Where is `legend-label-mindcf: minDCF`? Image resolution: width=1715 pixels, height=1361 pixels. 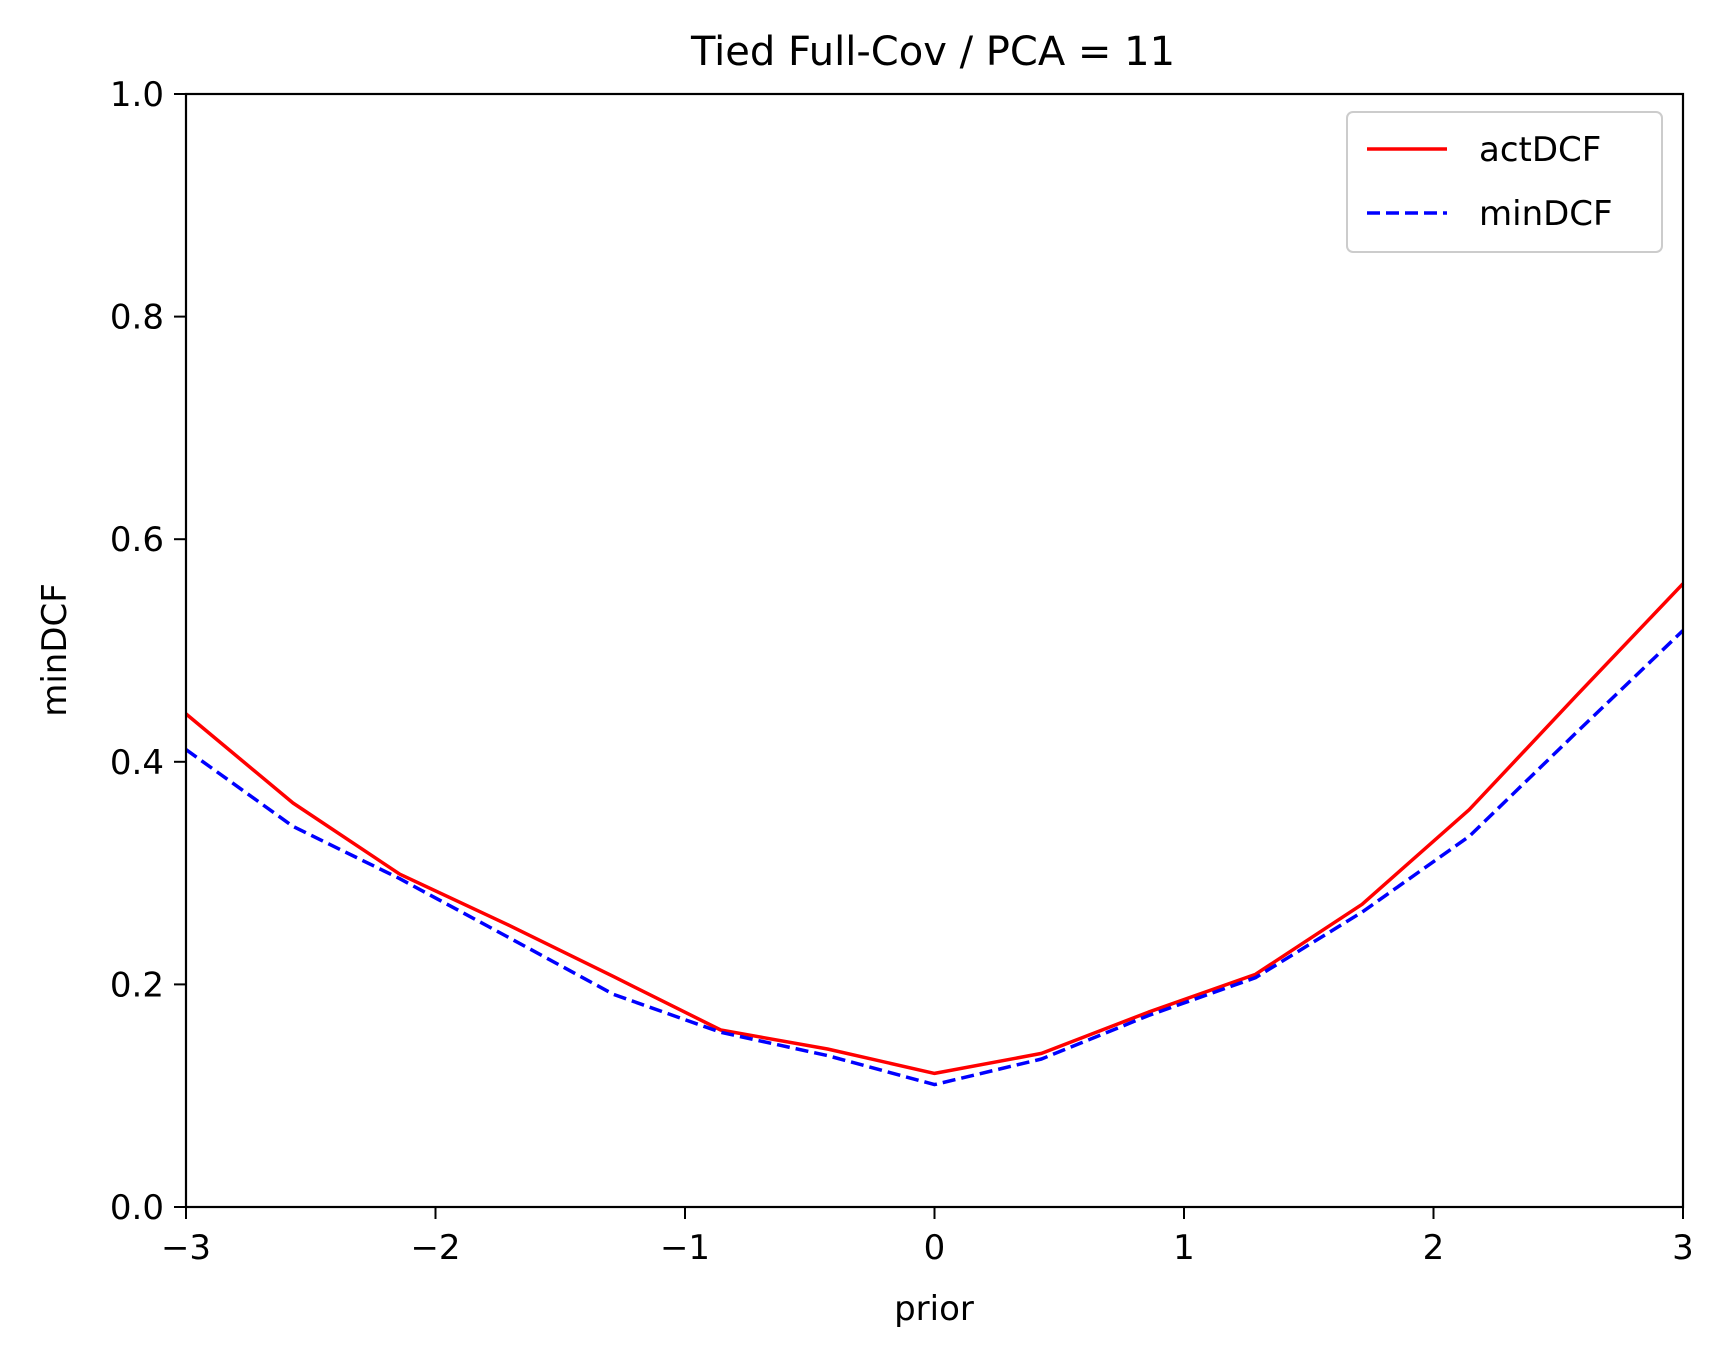
legend-label-mindcf: minDCF is located at coordinates (1546, 214).